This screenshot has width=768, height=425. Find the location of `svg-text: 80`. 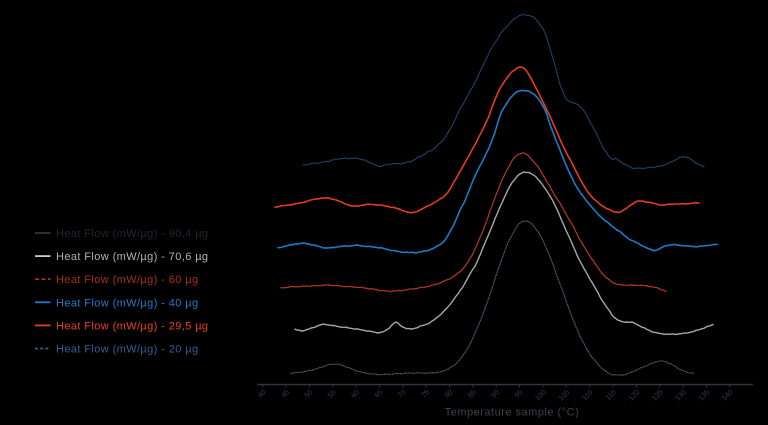

svg-text: 80 is located at coordinates (448, 394).